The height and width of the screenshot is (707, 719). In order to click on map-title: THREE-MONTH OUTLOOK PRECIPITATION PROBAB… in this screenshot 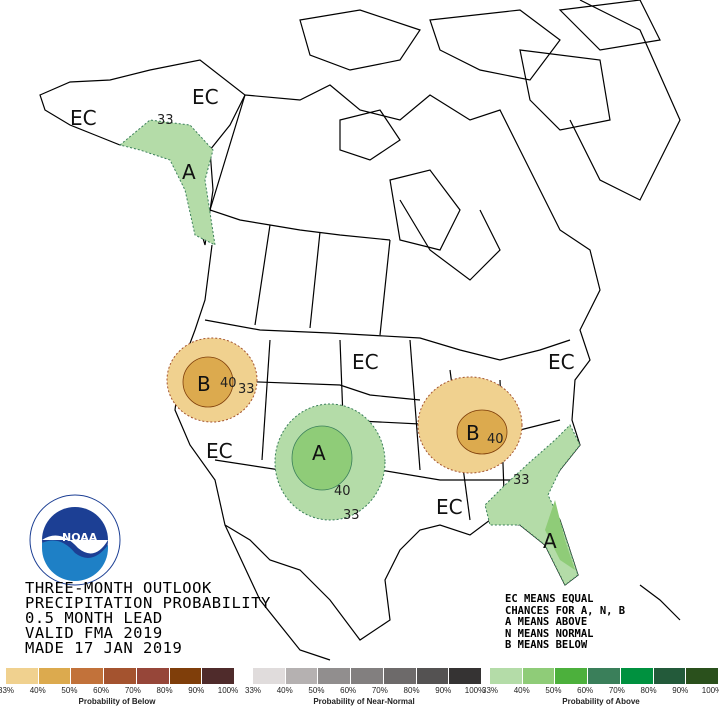, I will do `click(148, 618)`.